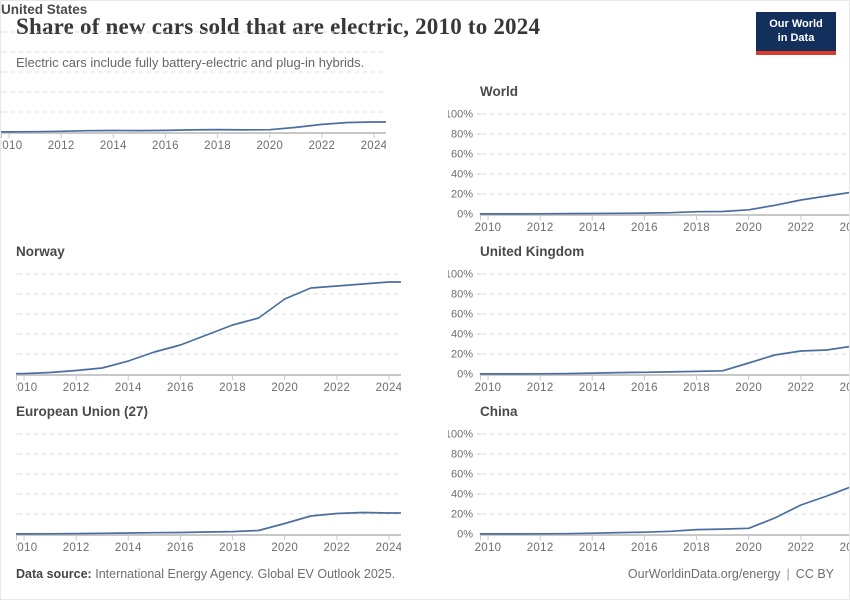 The height and width of the screenshot is (600, 850). Describe the element at coordinates (208, 333) in the screenshot. I see `line-chart-norway: 2010 2012 2014 2016 2018 2020 2022 2024` at that location.